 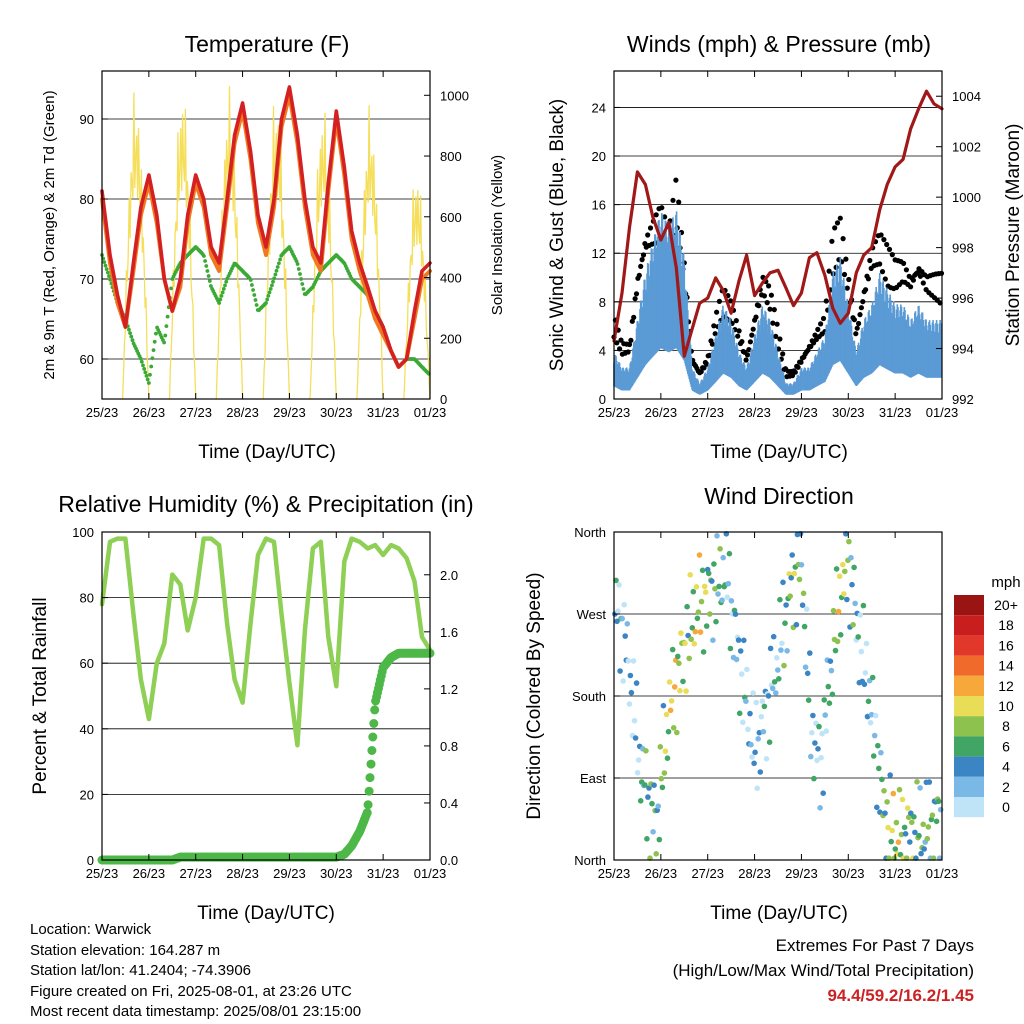 What do you see at coordinates (602, 350) in the screenshot?
I see `y-tick-label-left: 4` at bounding box center [602, 350].